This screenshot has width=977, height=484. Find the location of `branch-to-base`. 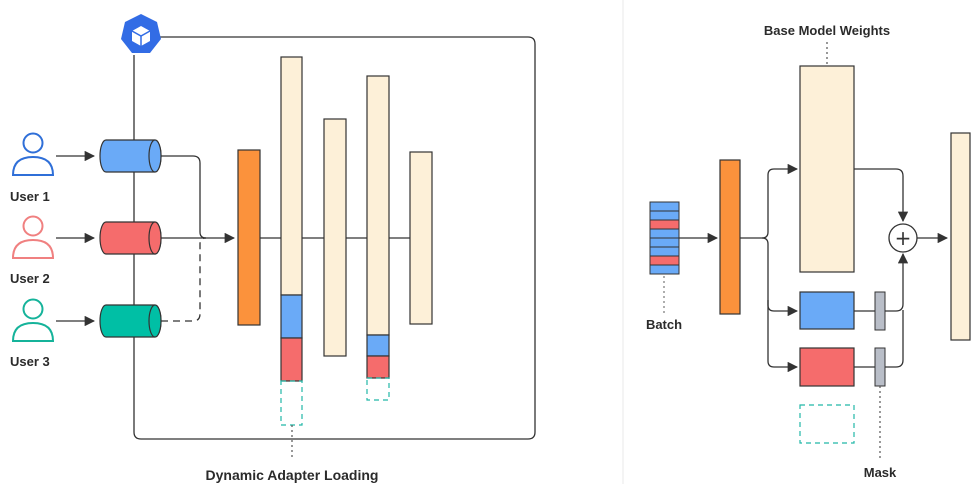

branch-to-base is located at coordinates (769, 201).